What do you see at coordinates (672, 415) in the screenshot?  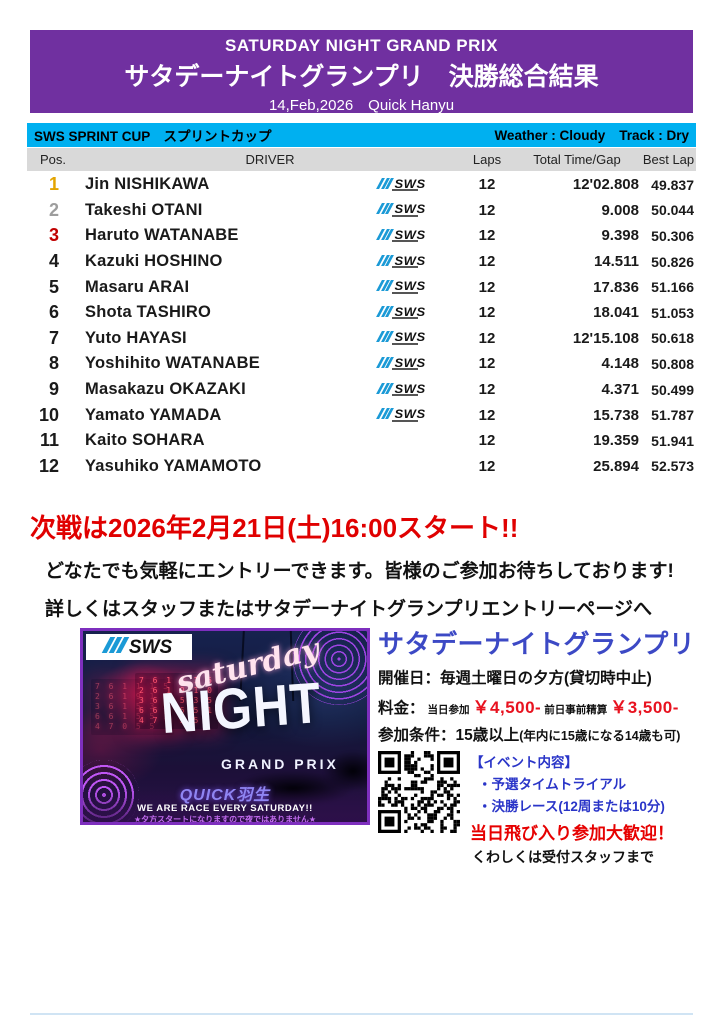 I see `best-lap-value: 51.787` at bounding box center [672, 415].